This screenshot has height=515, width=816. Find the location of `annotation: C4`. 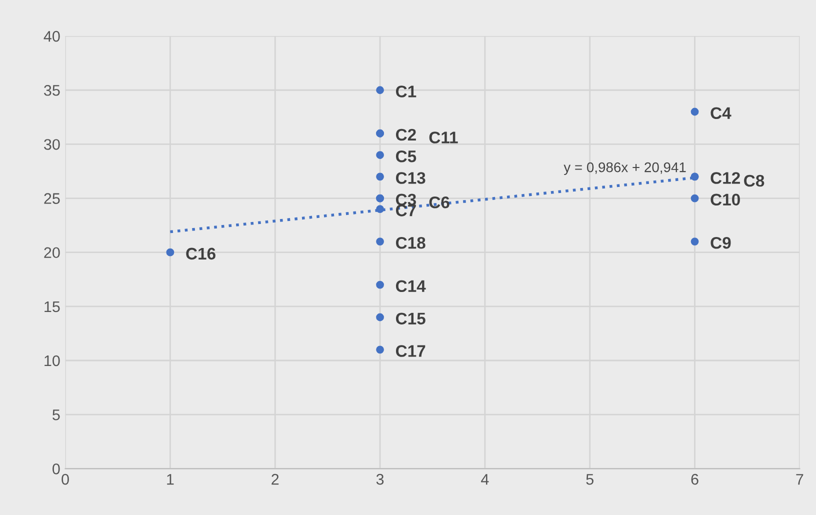

annotation: C4 is located at coordinates (721, 113).